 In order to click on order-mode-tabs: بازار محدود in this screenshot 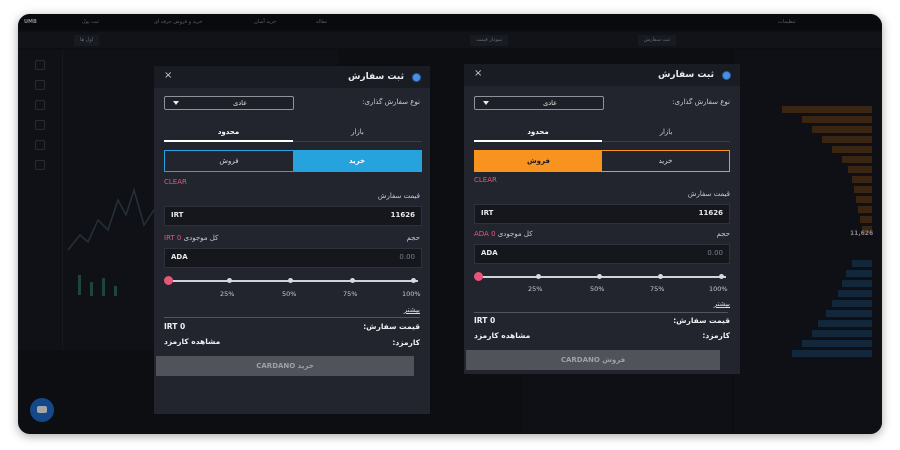, I will do `click(602, 133)`.